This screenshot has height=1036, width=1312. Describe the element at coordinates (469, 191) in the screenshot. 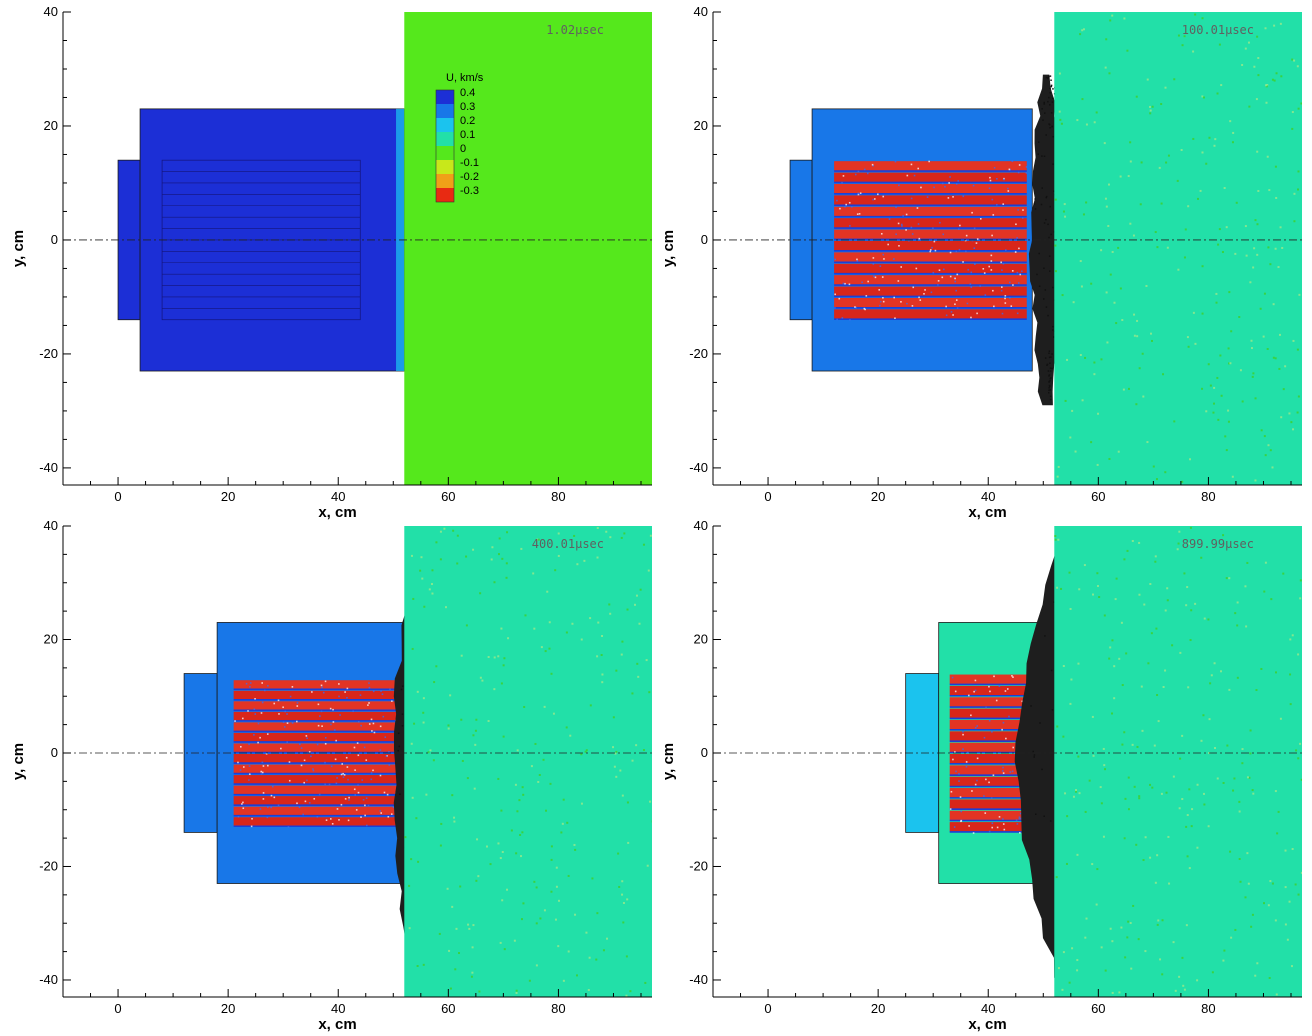

I see `colorbar-level: -0.3` at that location.